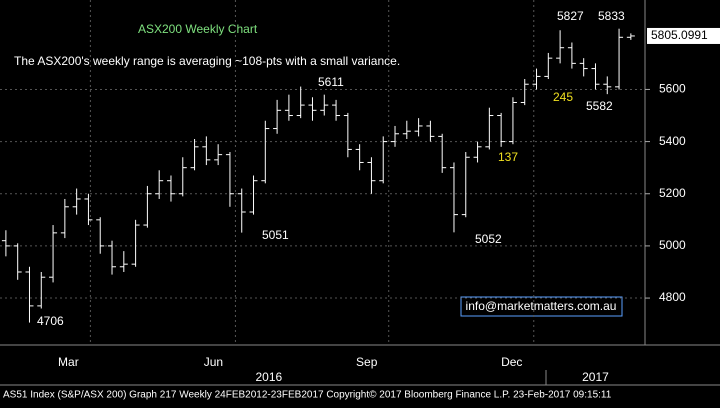 The height and width of the screenshot is (408, 720). What do you see at coordinates (672, 89) in the screenshot?
I see `y-tick-label: 5600` at bounding box center [672, 89].